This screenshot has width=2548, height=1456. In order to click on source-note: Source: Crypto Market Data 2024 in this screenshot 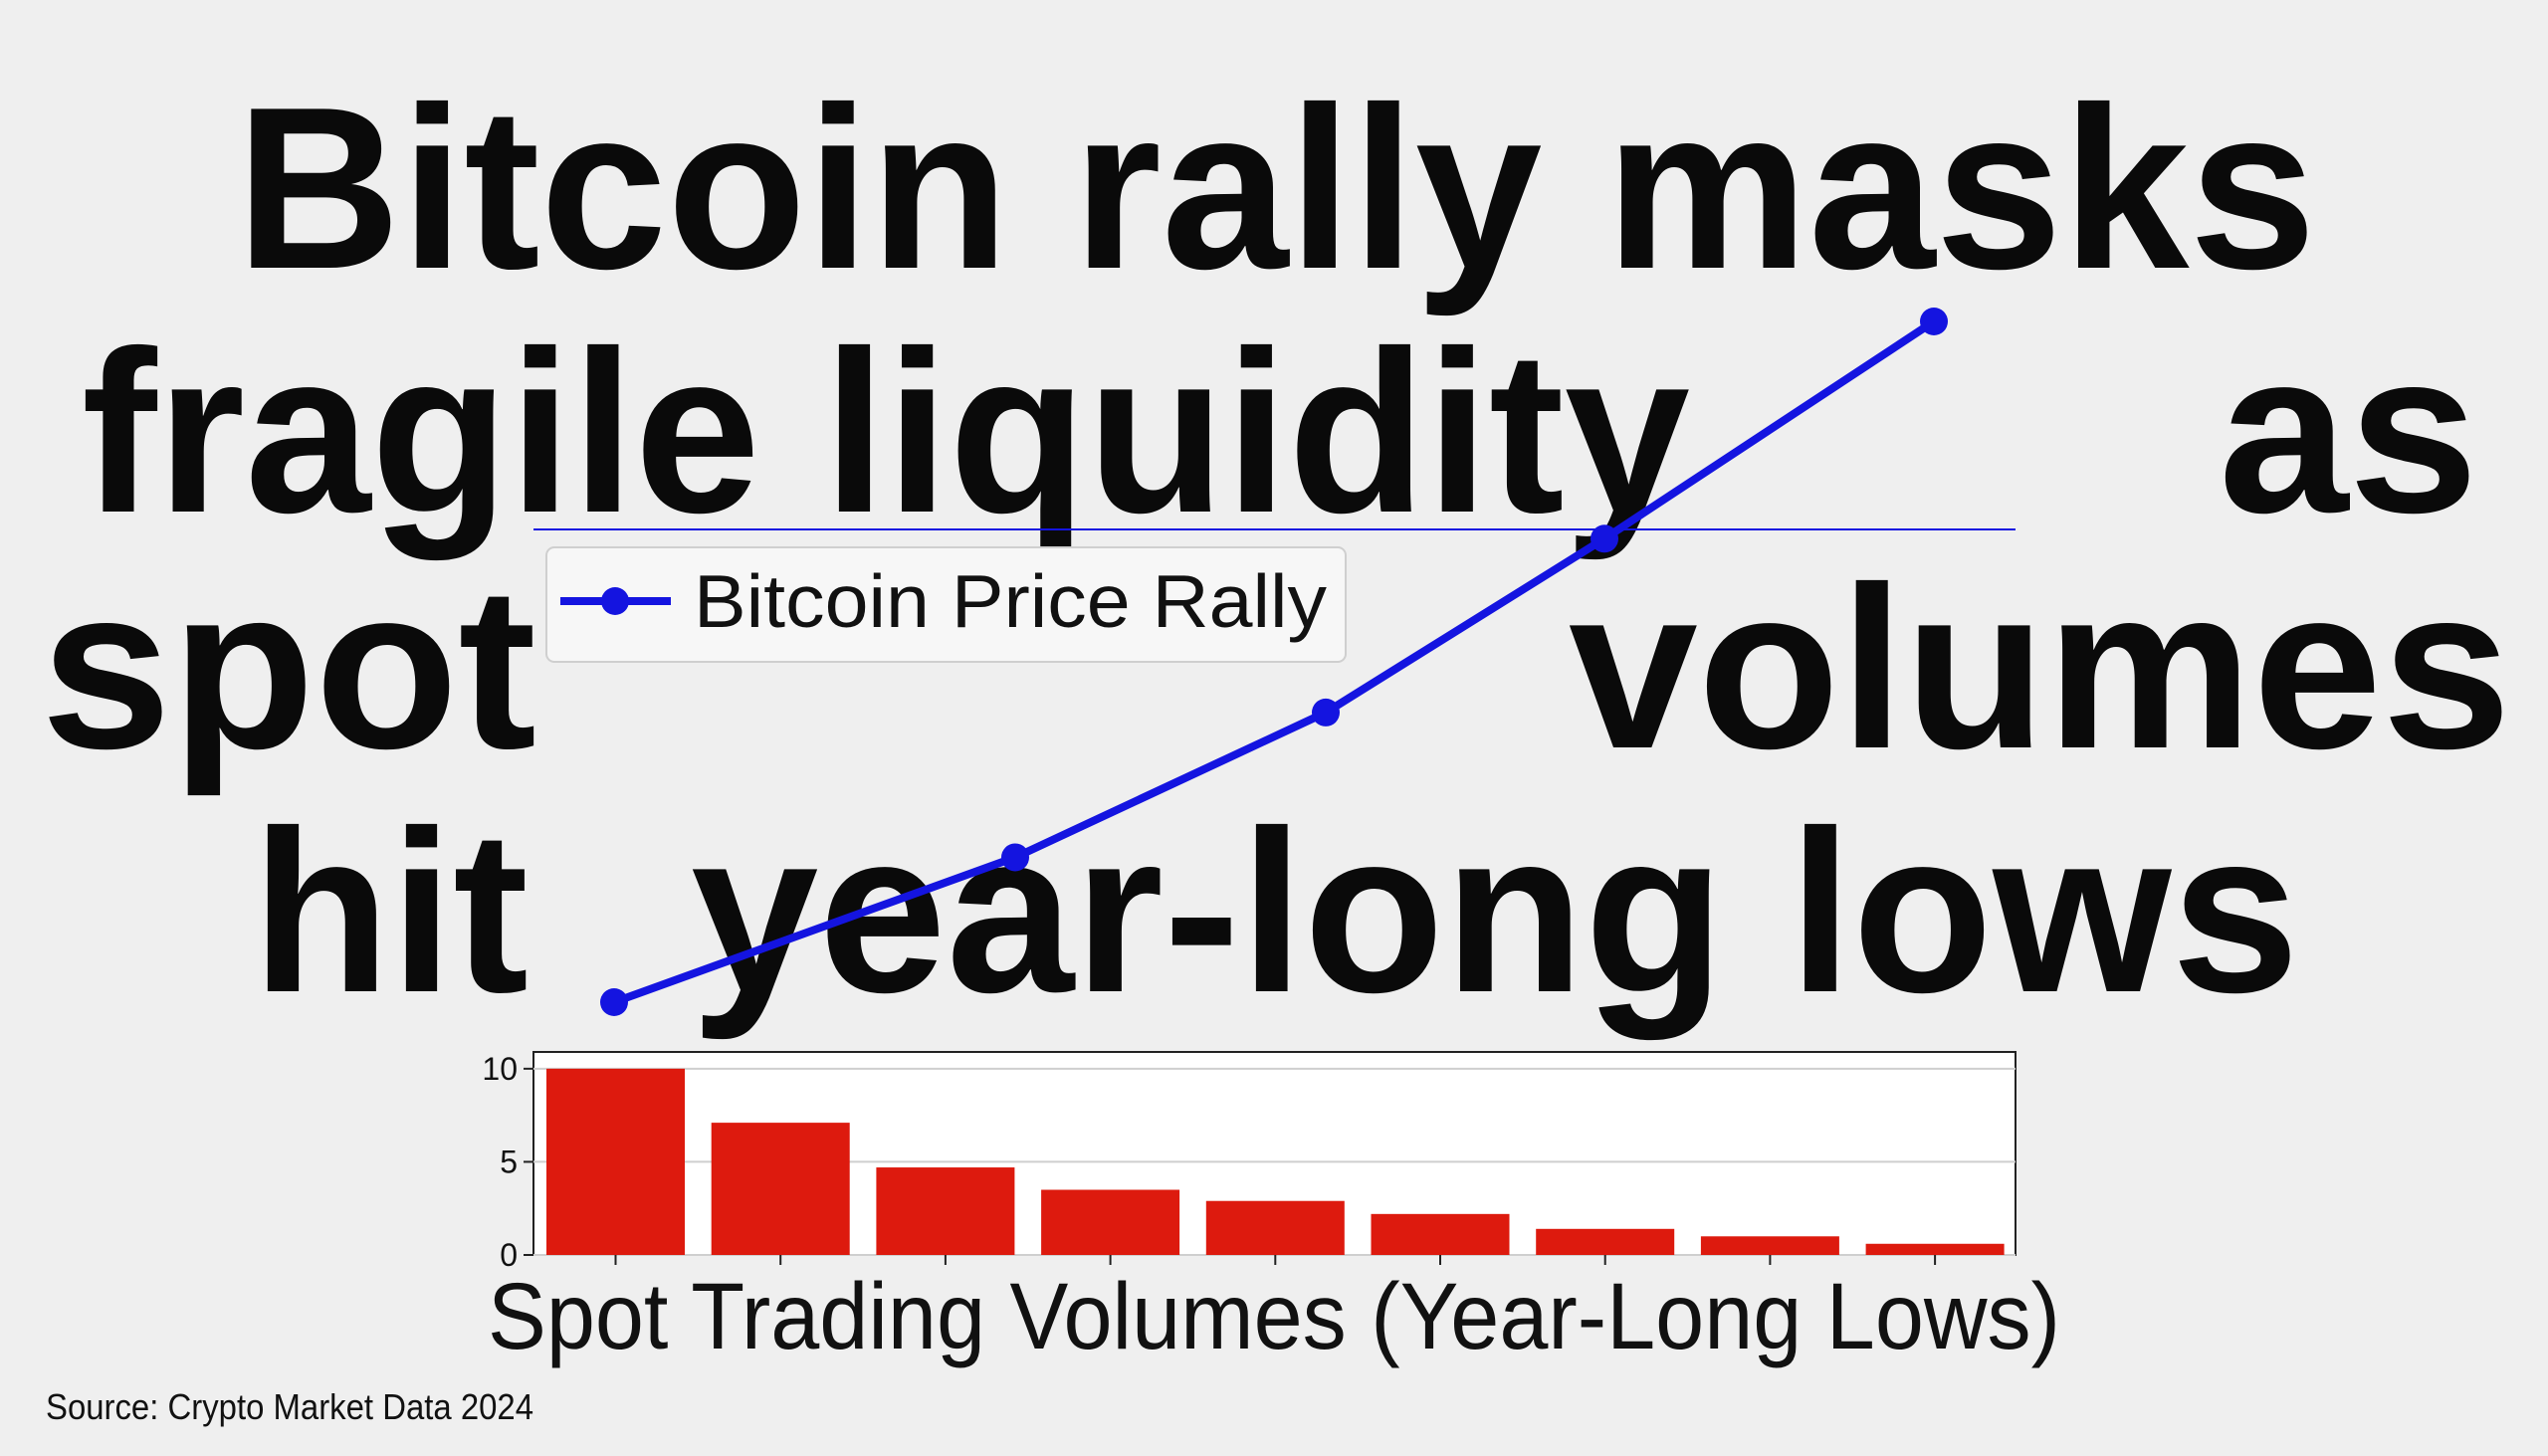, I will do `click(289, 1406)`.